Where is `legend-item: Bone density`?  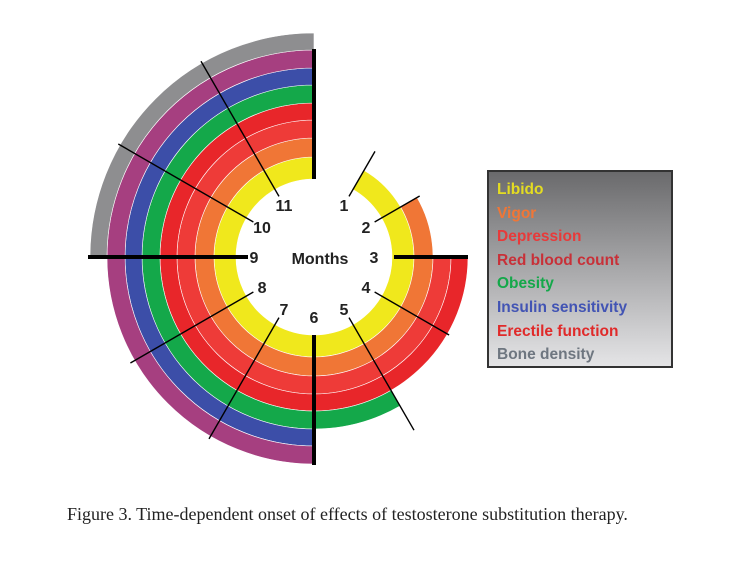 legend-item: Bone density is located at coordinates (546, 355).